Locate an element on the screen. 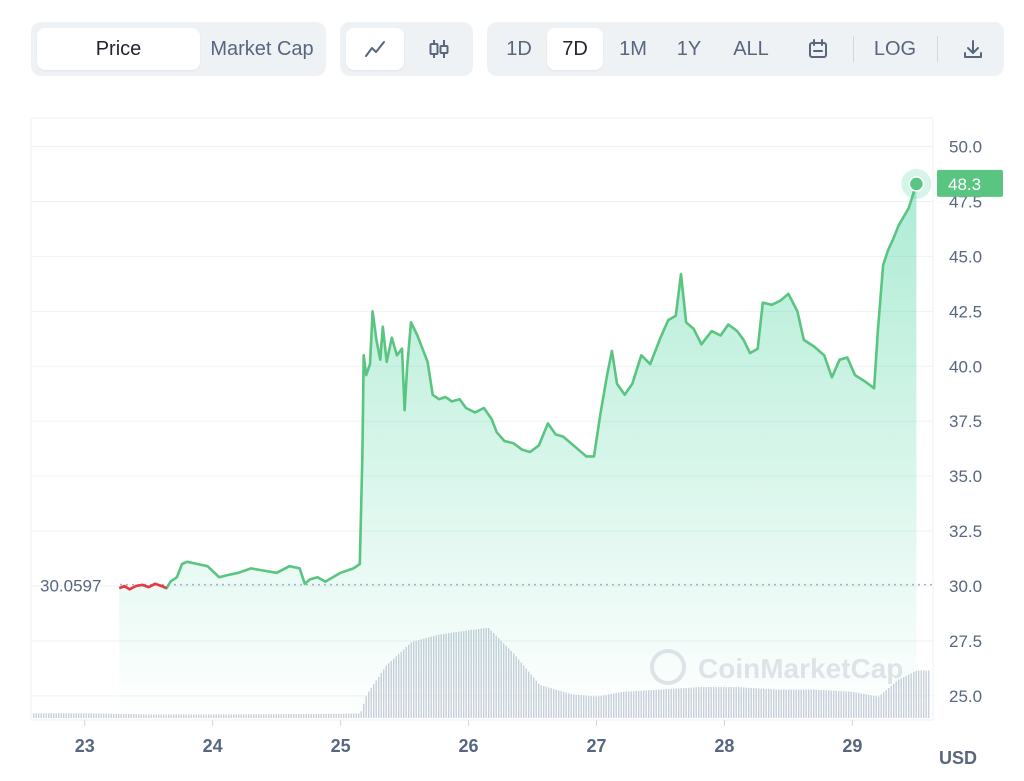  download-button is located at coordinates (973, 49).